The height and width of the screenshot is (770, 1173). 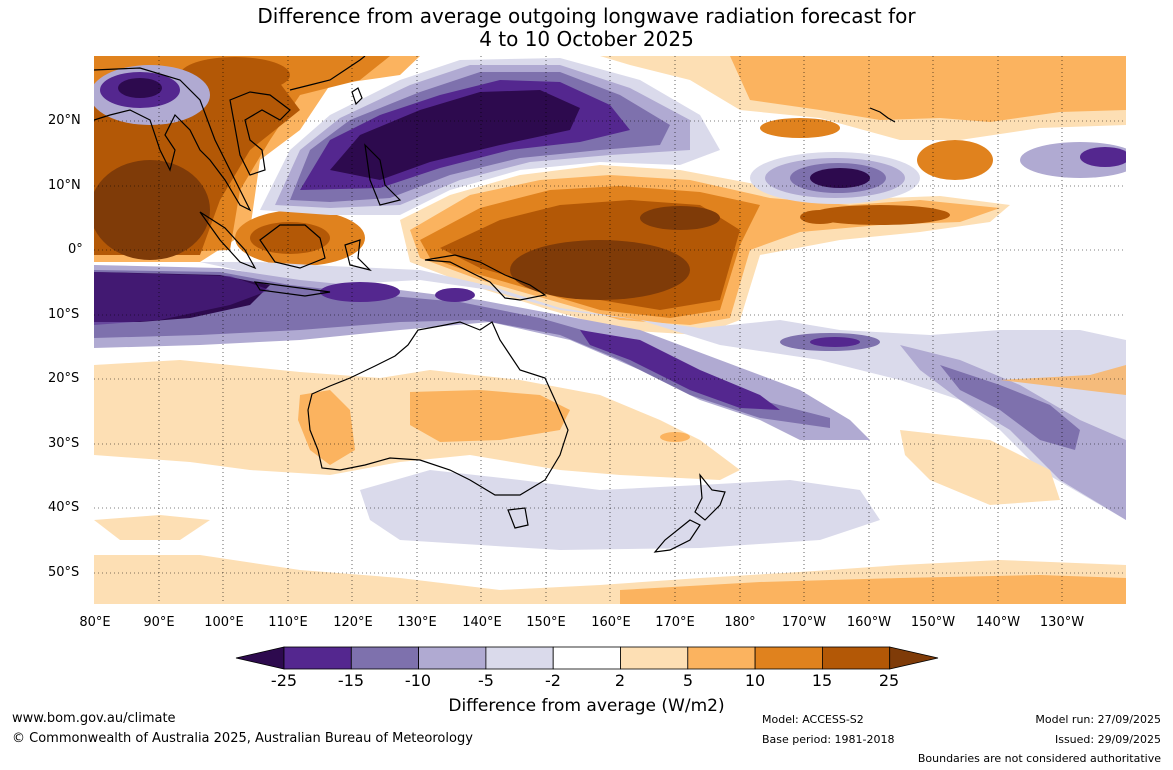 I want to click on lon-label: 100°E, so click(x=224, y=622).